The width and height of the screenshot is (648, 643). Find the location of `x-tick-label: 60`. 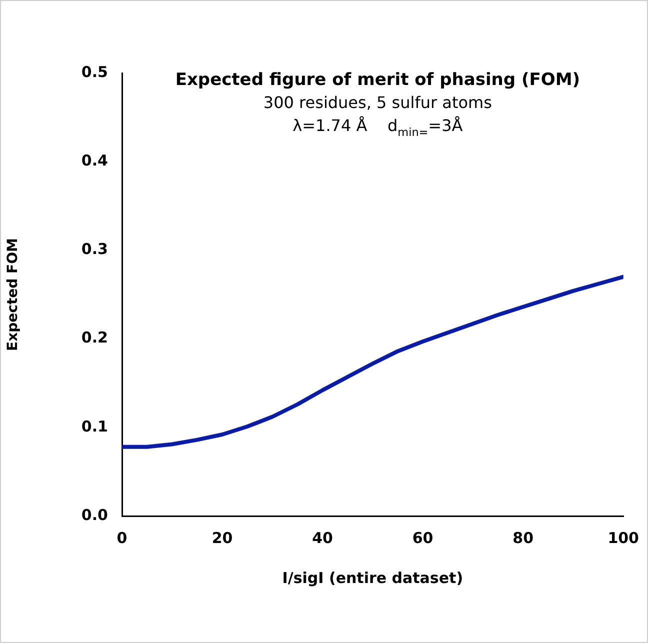

x-tick-label: 60 is located at coordinates (423, 537).